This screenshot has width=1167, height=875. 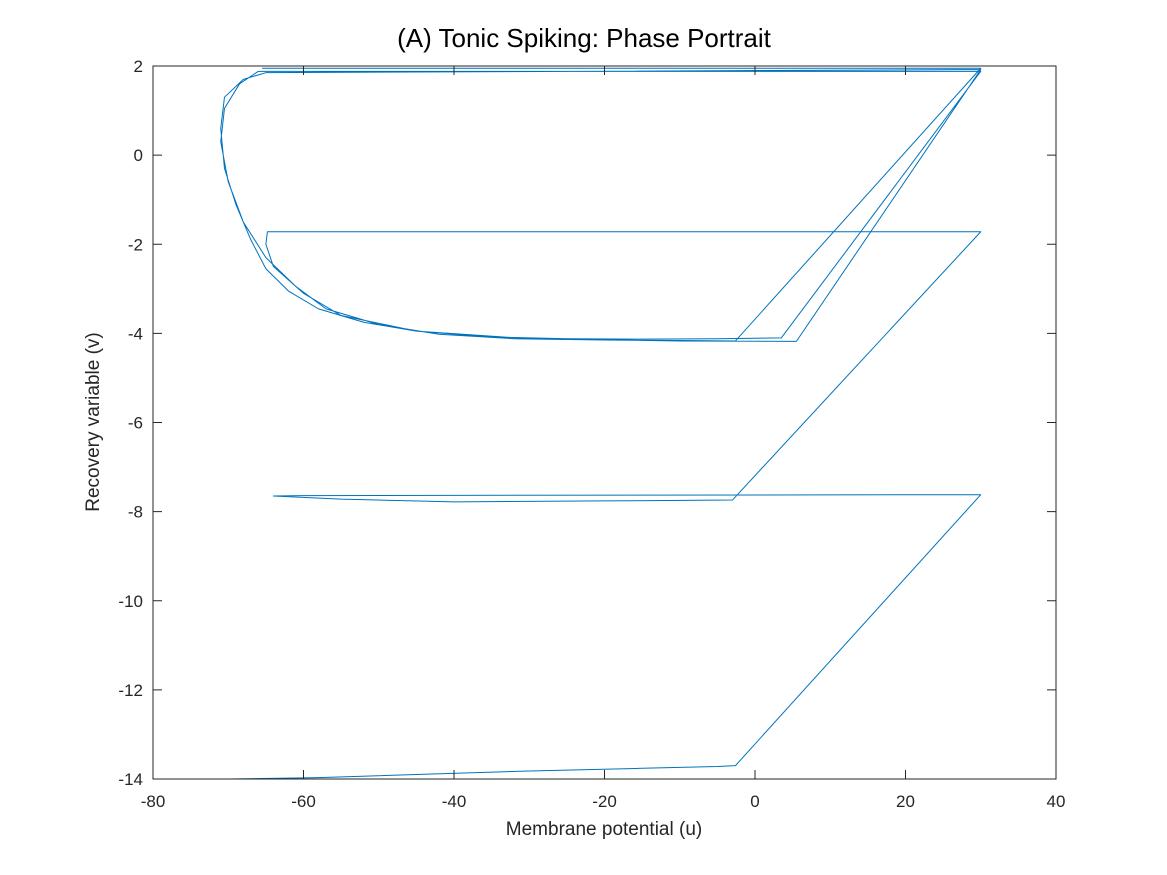 What do you see at coordinates (135, 423) in the screenshot?
I see `y-tick-label: -6` at bounding box center [135, 423].